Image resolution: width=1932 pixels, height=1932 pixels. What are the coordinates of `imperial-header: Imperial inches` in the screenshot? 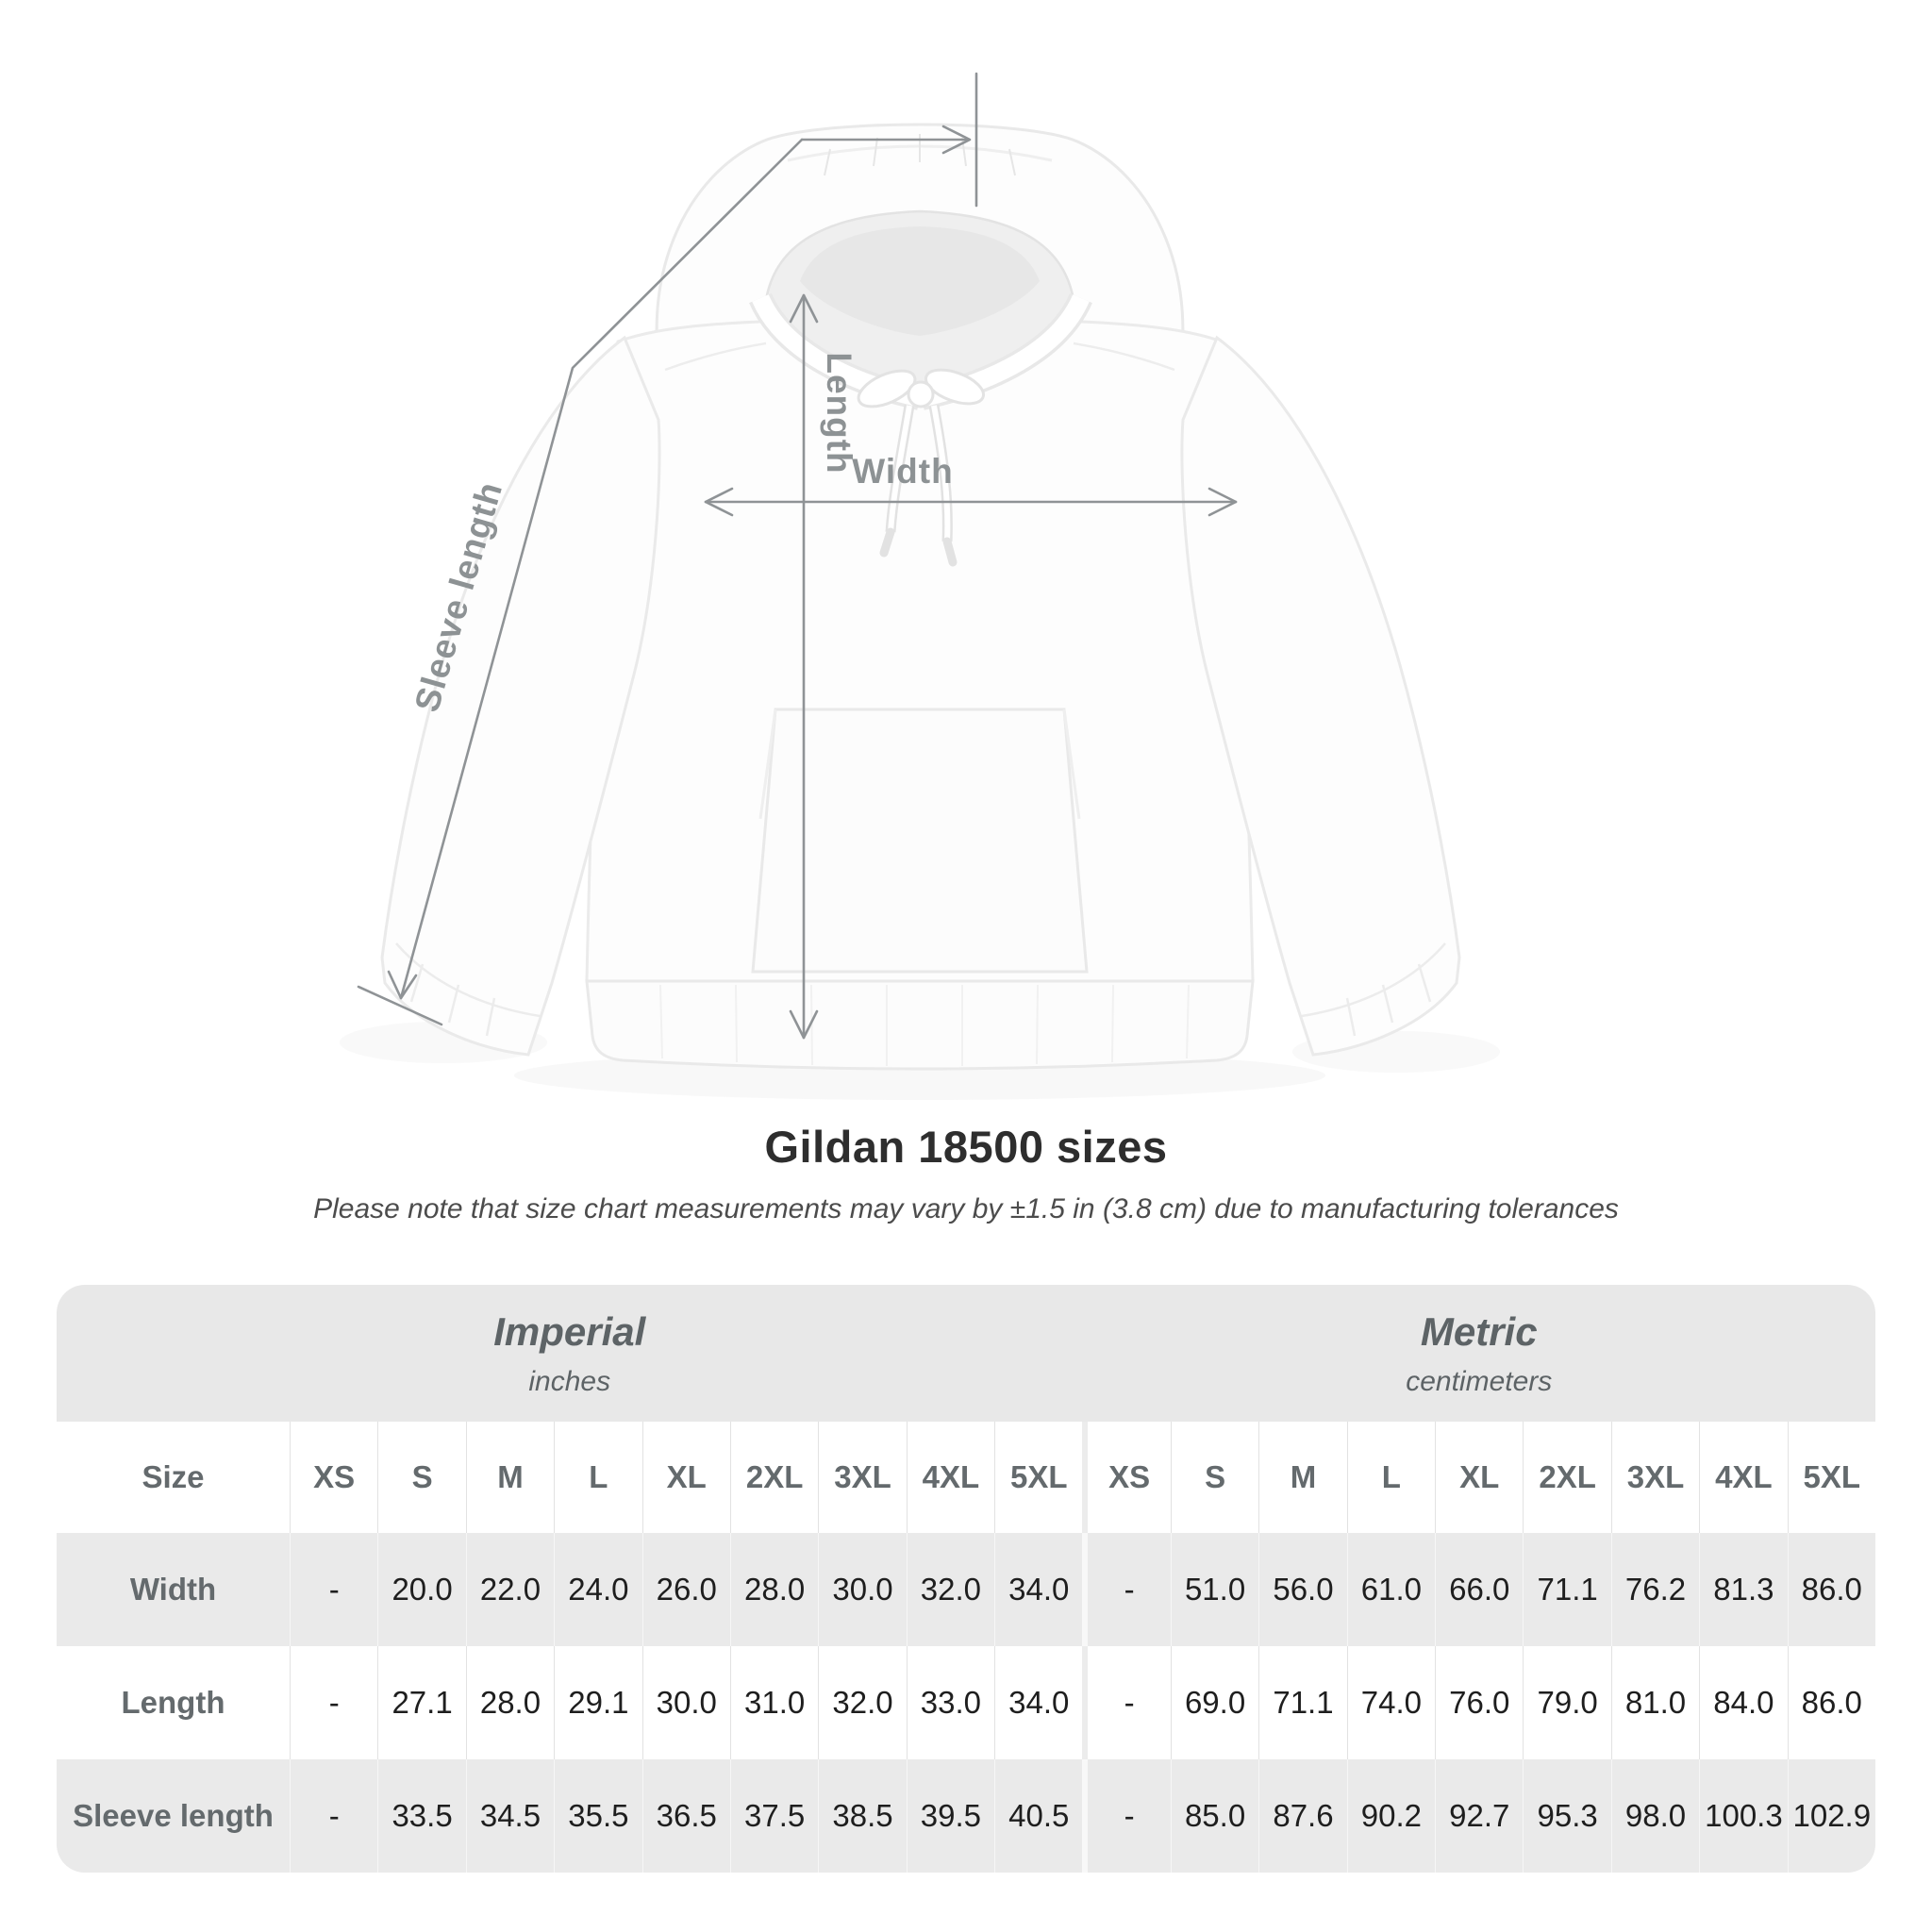 It's located at (570, 1353).